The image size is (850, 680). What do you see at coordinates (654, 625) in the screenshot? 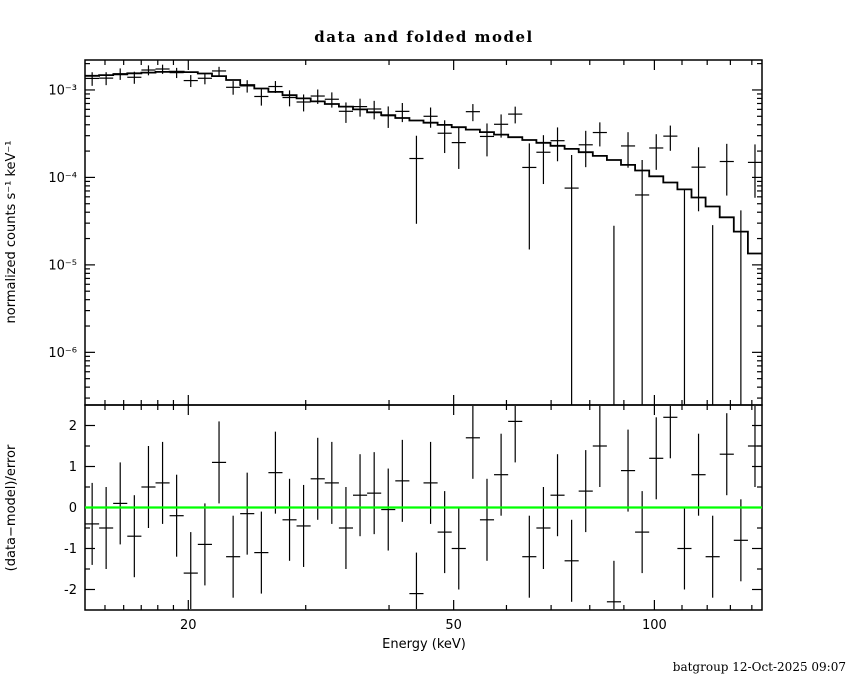
I see `x-tick-label: 100` at bounding box center [654, 625].